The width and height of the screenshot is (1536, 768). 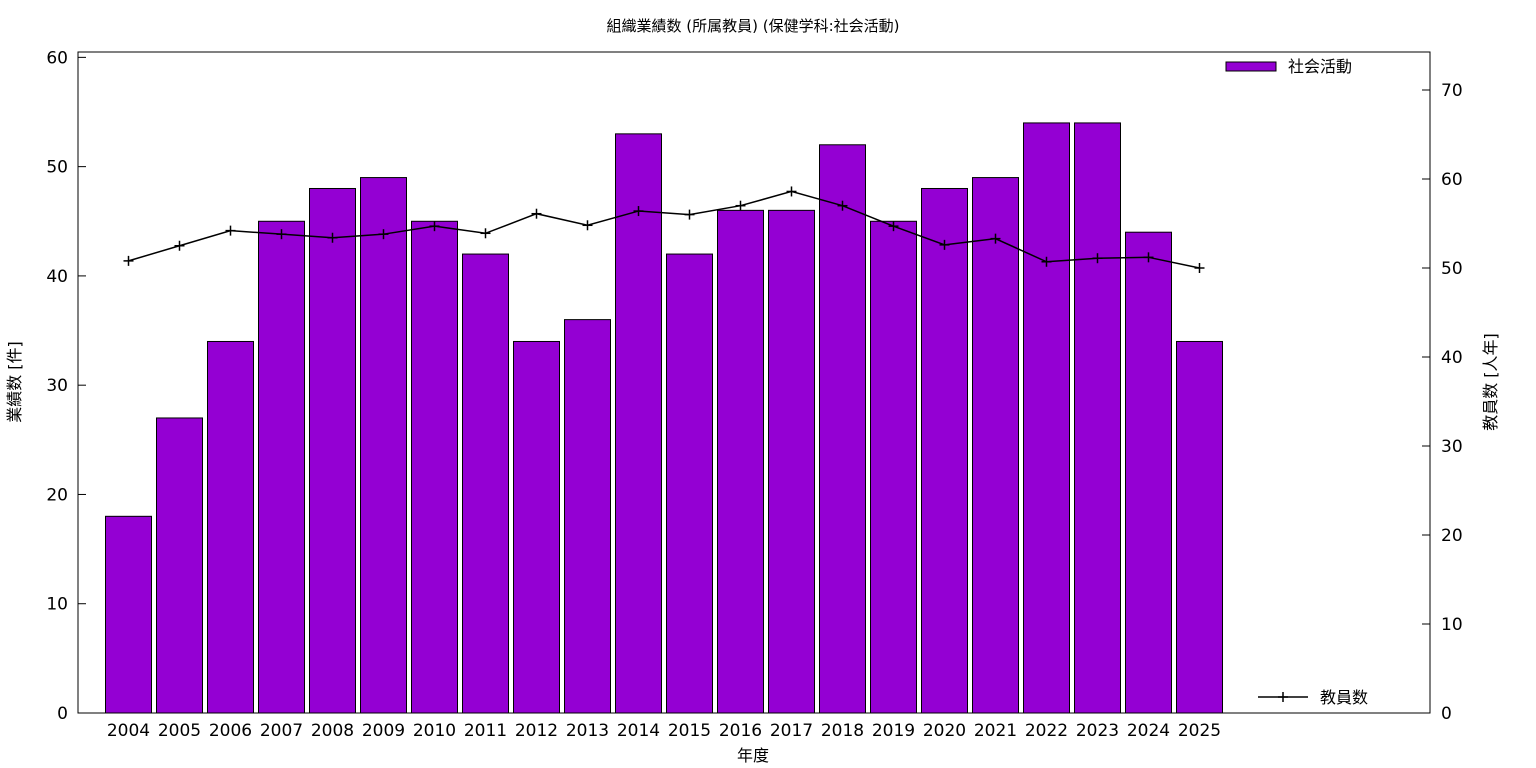 What do you see at coordinates (1320, 66) in the screenshot?
I see `legend-bars-label: 社会活動` at bounding box center [1320, 66].